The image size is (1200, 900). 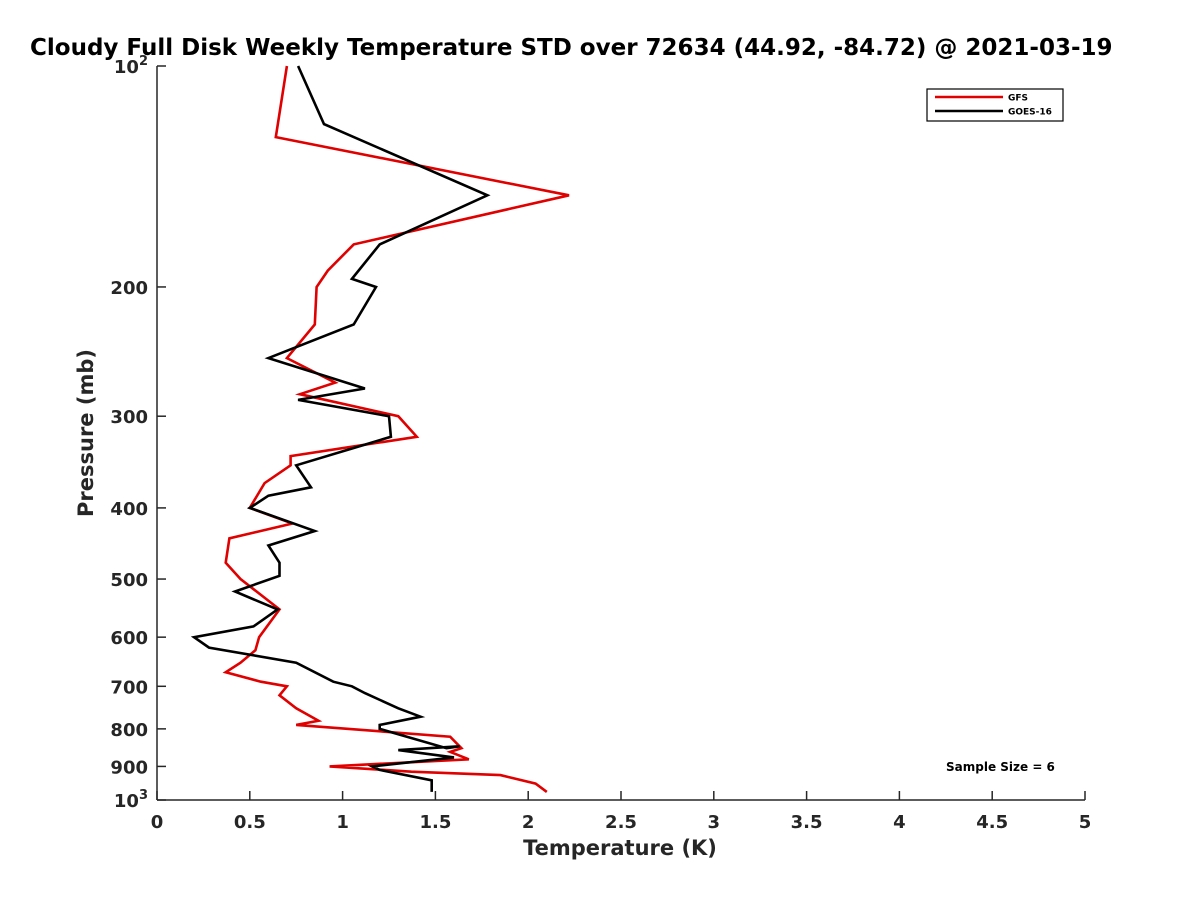 What do you see at coordinates (131, 800) in the screenshot?
I see `y-tick-label: 10³` at bounding box center [131, 800].